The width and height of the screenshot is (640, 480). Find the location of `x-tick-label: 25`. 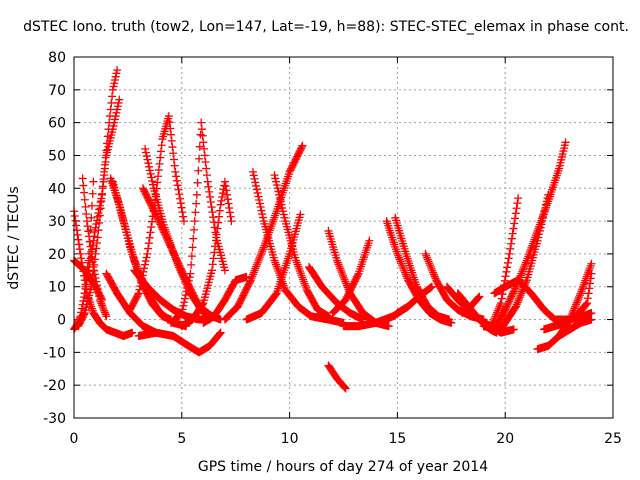

x-tick-label: 25 is located at coordinates (613, 439).